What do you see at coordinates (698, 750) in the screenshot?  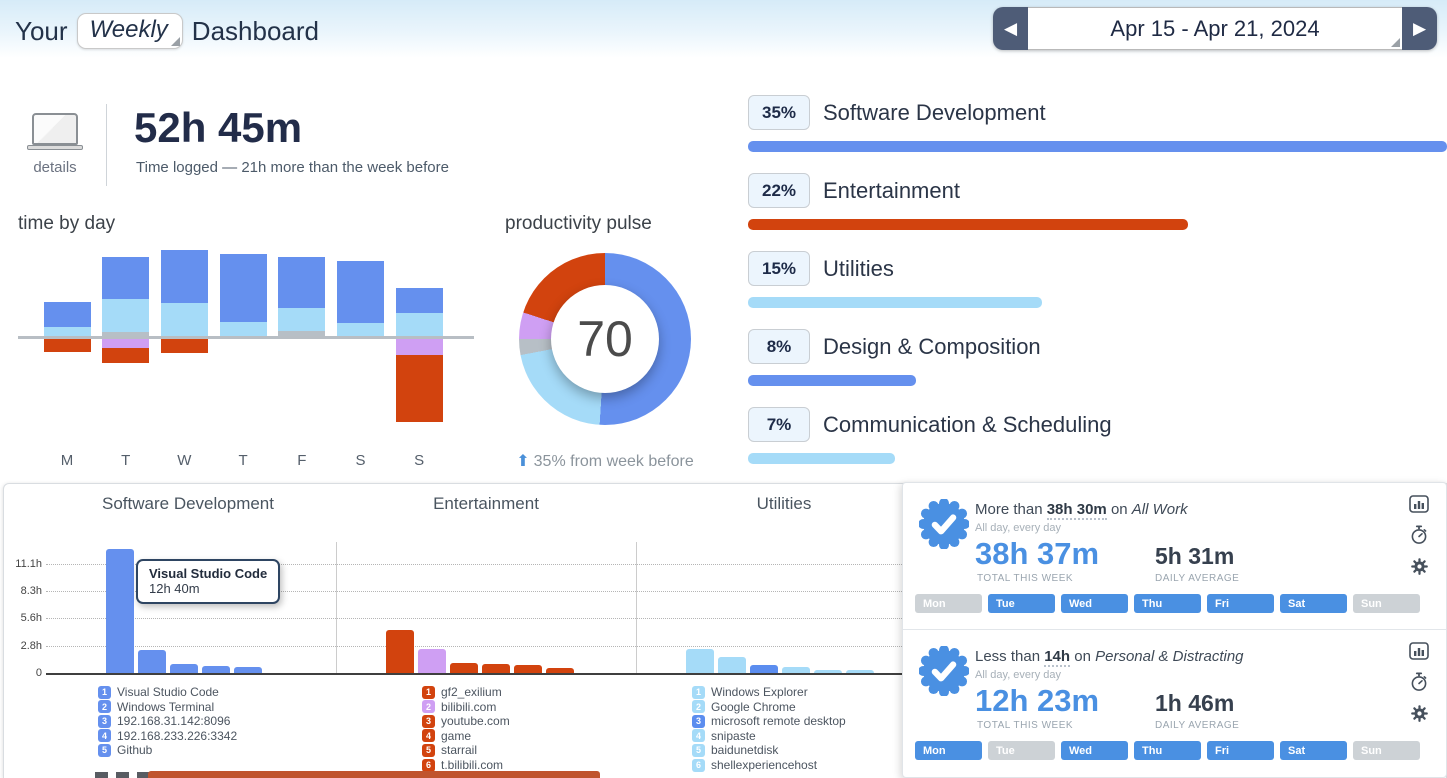 I see `legend-rank-badge: 5` at bounding box center [698, 750].